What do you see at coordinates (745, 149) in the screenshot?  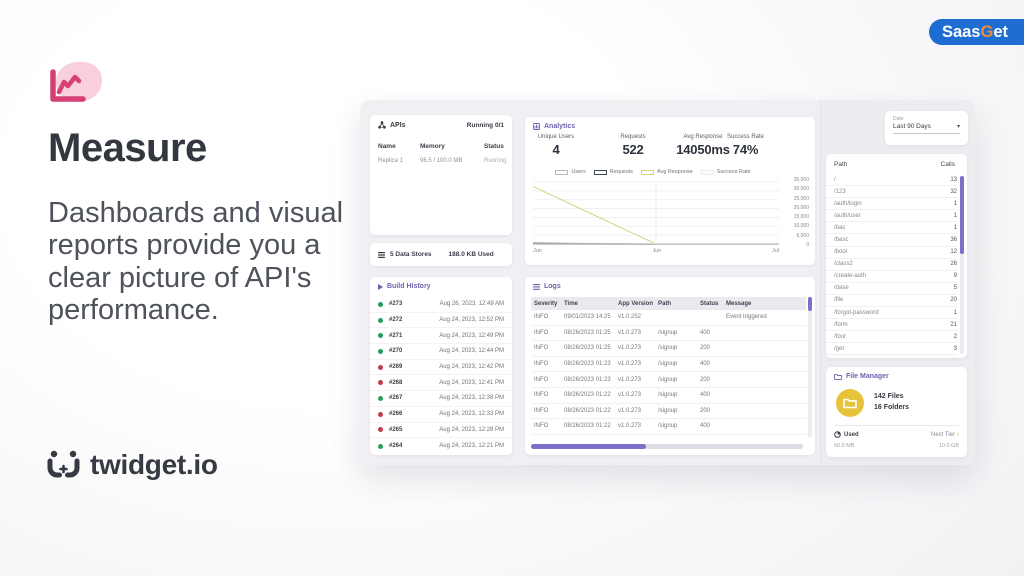 I see `stat-value: 74%` at bounding box center [745, 149].